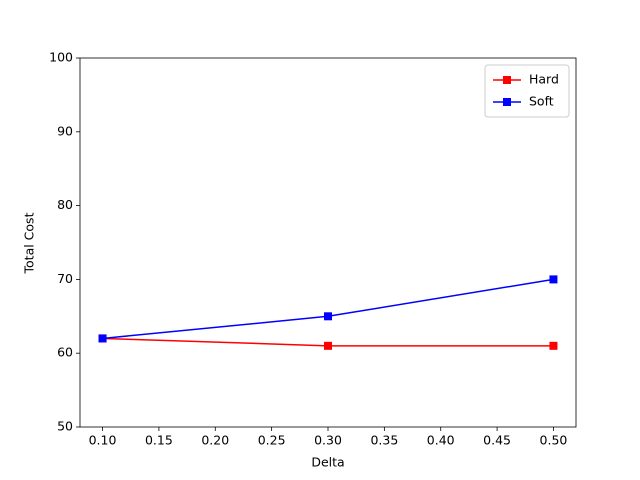  Describe the element at coordinates (544, 79) in the screenshot. I see `legend-label: Hard` at that location.